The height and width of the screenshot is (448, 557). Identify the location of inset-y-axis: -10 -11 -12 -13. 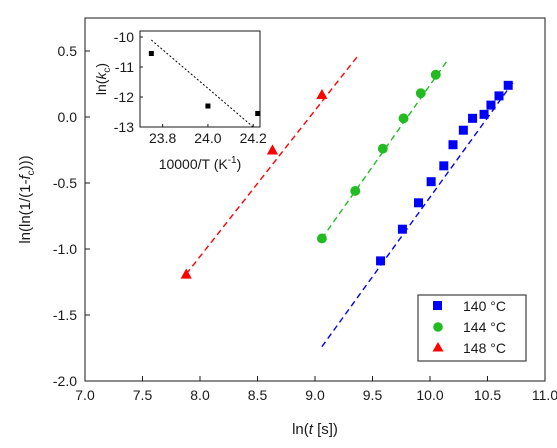
(128, 82).